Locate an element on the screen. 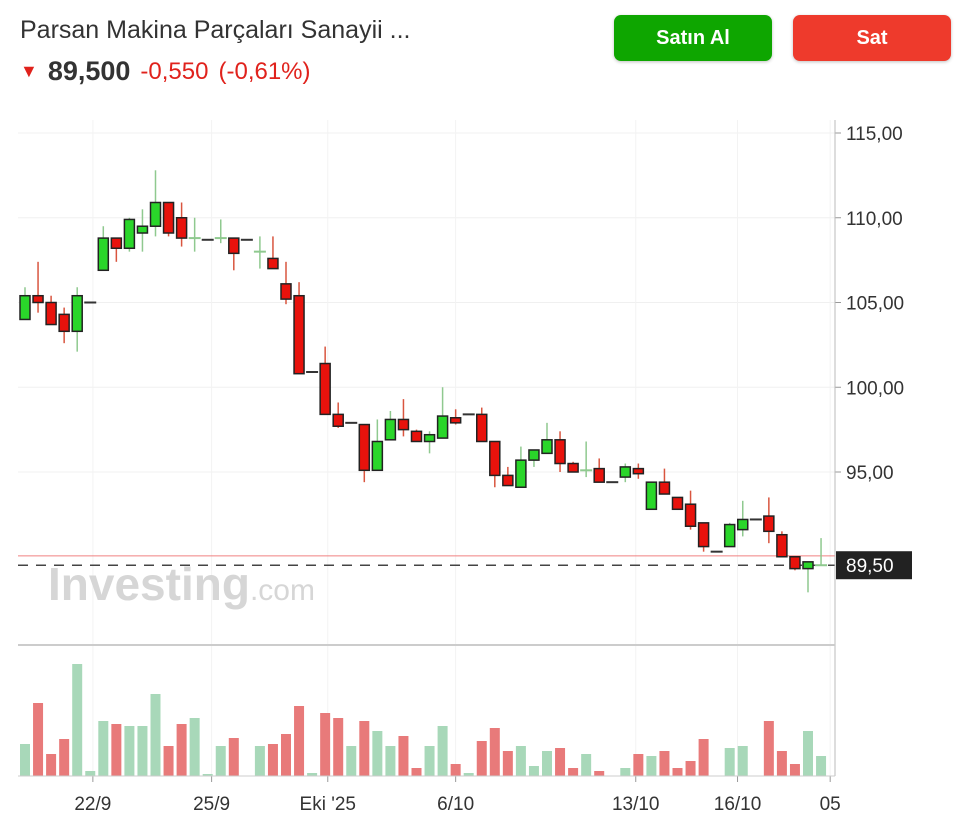 This screenshot has width=960, height=829. x-tick-label: 13/10 is located at coordinates (636, 804).